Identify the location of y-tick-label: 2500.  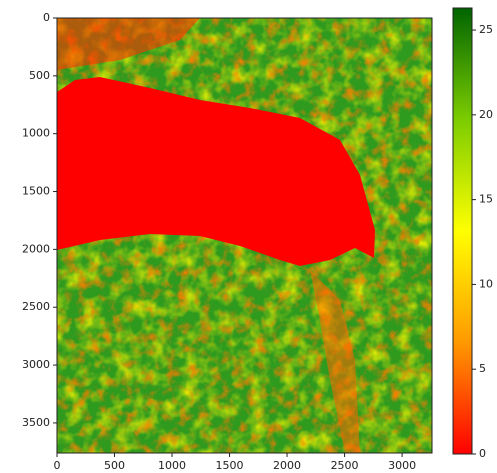
(36, 306).